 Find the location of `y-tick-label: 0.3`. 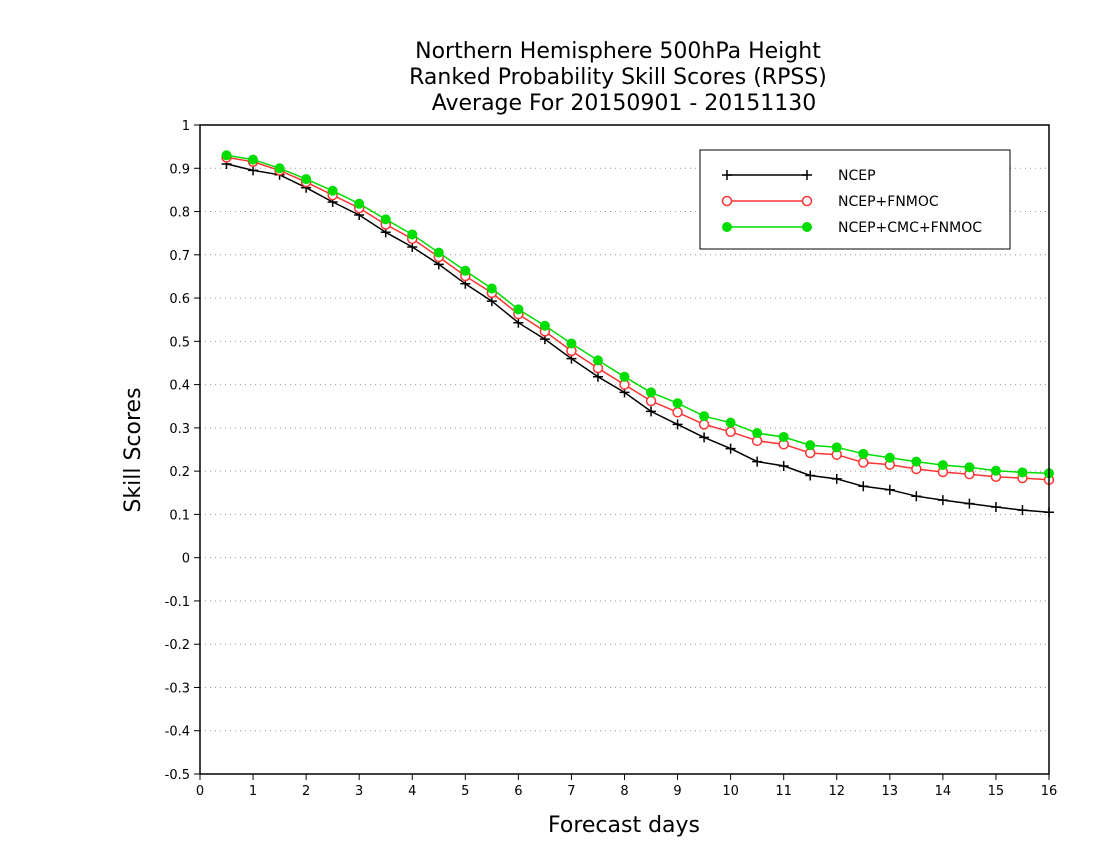

y-tick-label: 0.3 is located at coordinates (179, 429).